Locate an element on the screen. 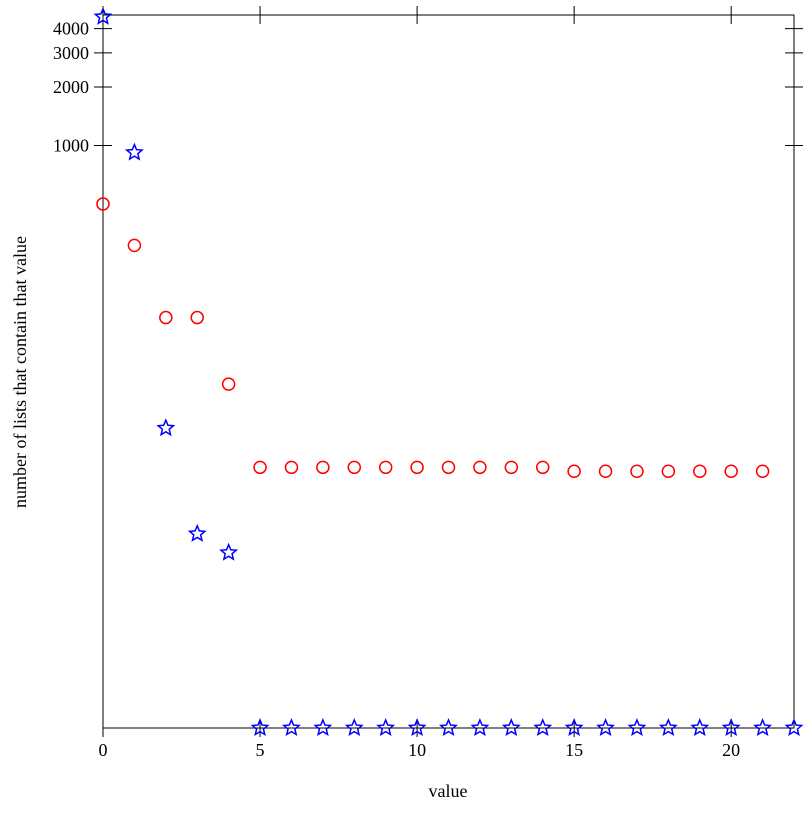  x-axis-label: value is located at coordinates (448, 791).